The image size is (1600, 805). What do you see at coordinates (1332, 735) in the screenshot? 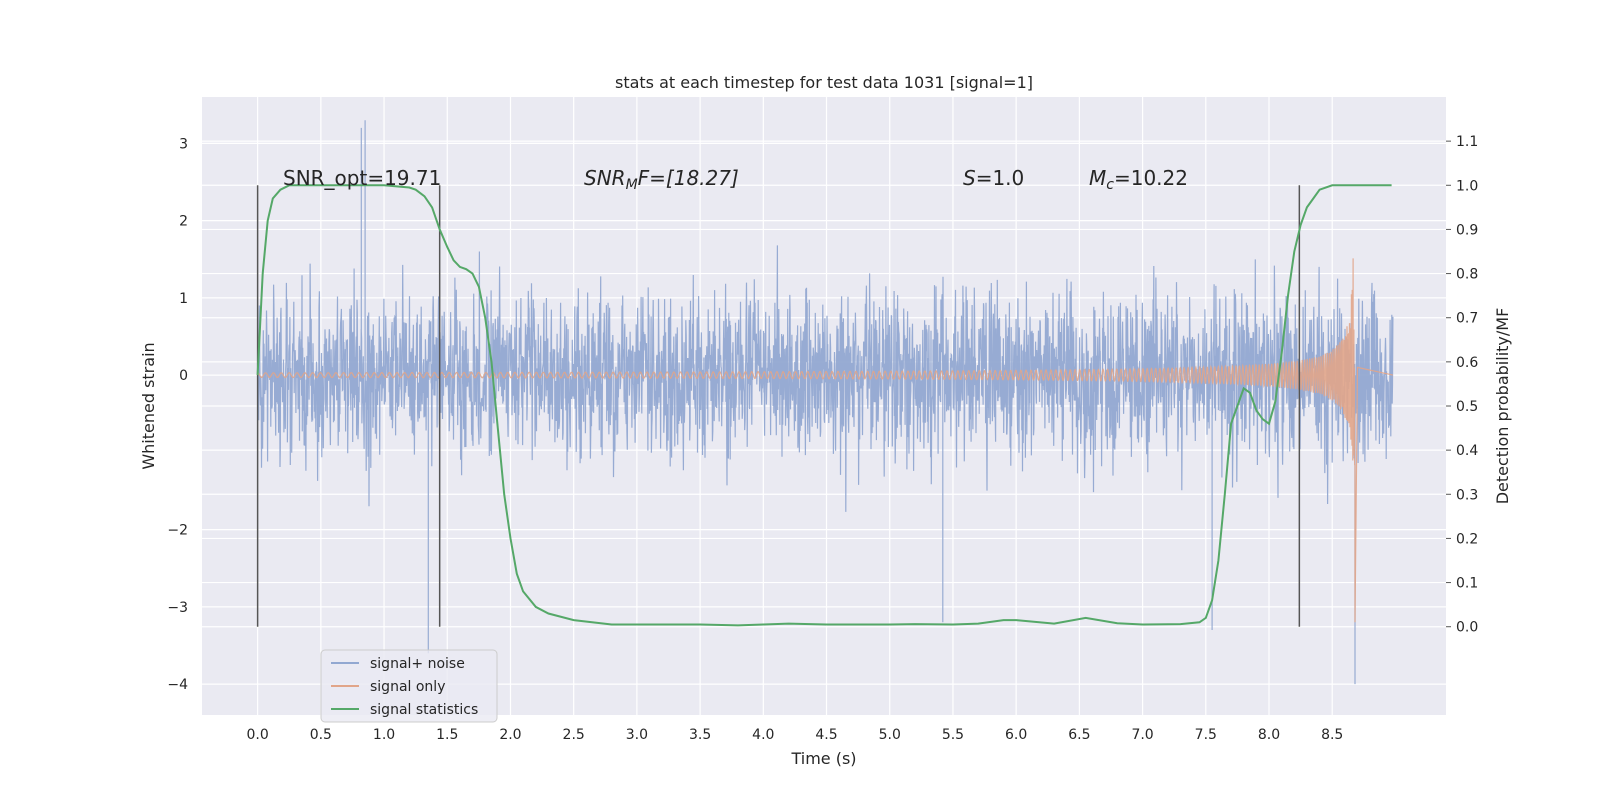
I see `x-tick-label: 8.5` at bounding box center [1332, 735].